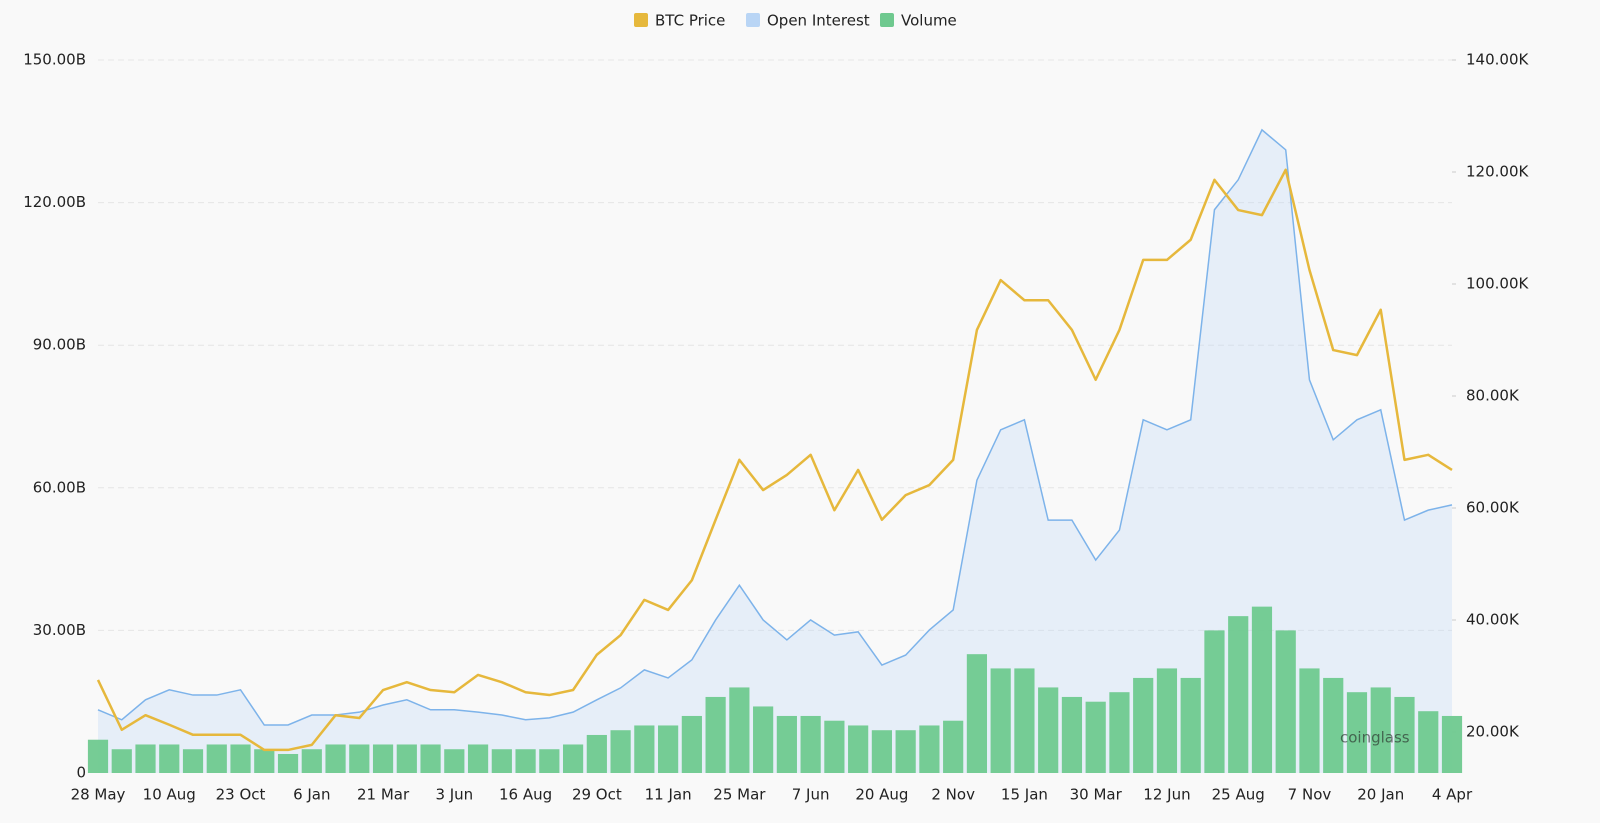  I want to click on y2-tick-label: 140.00K, so click(1497, 60).